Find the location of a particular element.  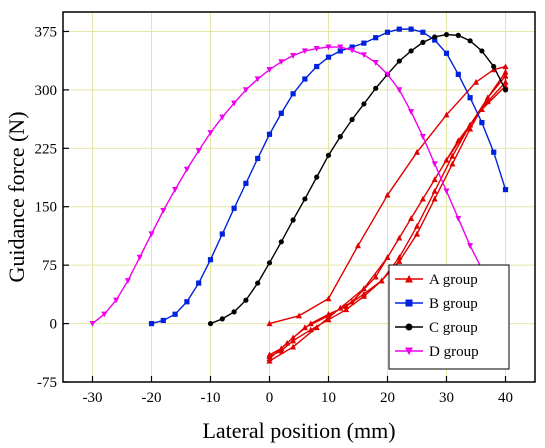

y-tick-label: 225 is located at coordinates (46, 149).